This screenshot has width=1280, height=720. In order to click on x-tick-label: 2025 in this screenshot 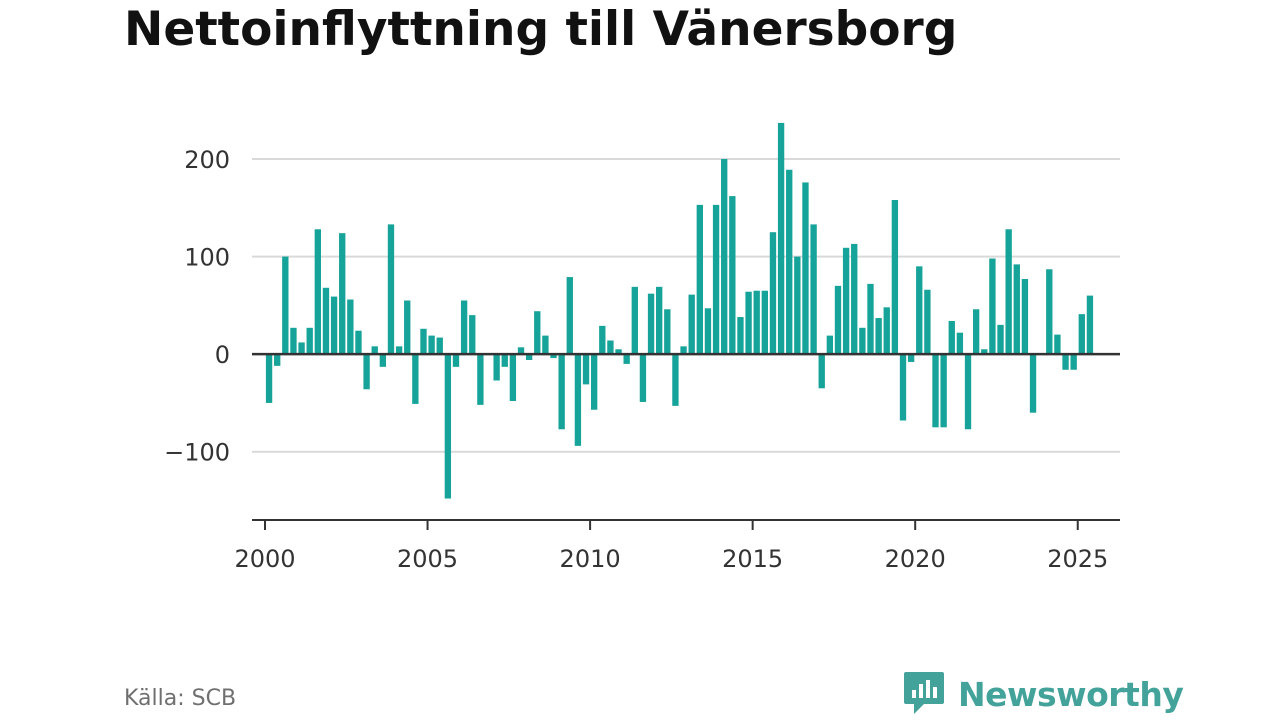, I will do `click(1077, 559)`.